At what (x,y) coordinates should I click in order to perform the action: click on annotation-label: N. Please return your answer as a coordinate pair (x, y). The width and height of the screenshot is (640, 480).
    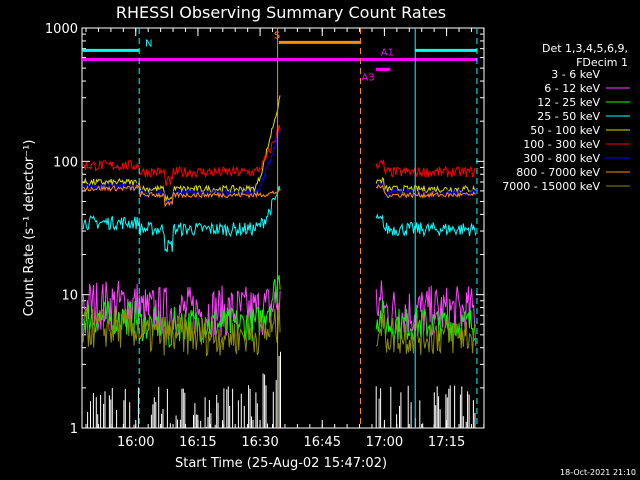
    Looking at the image, I should click on (148, 43).